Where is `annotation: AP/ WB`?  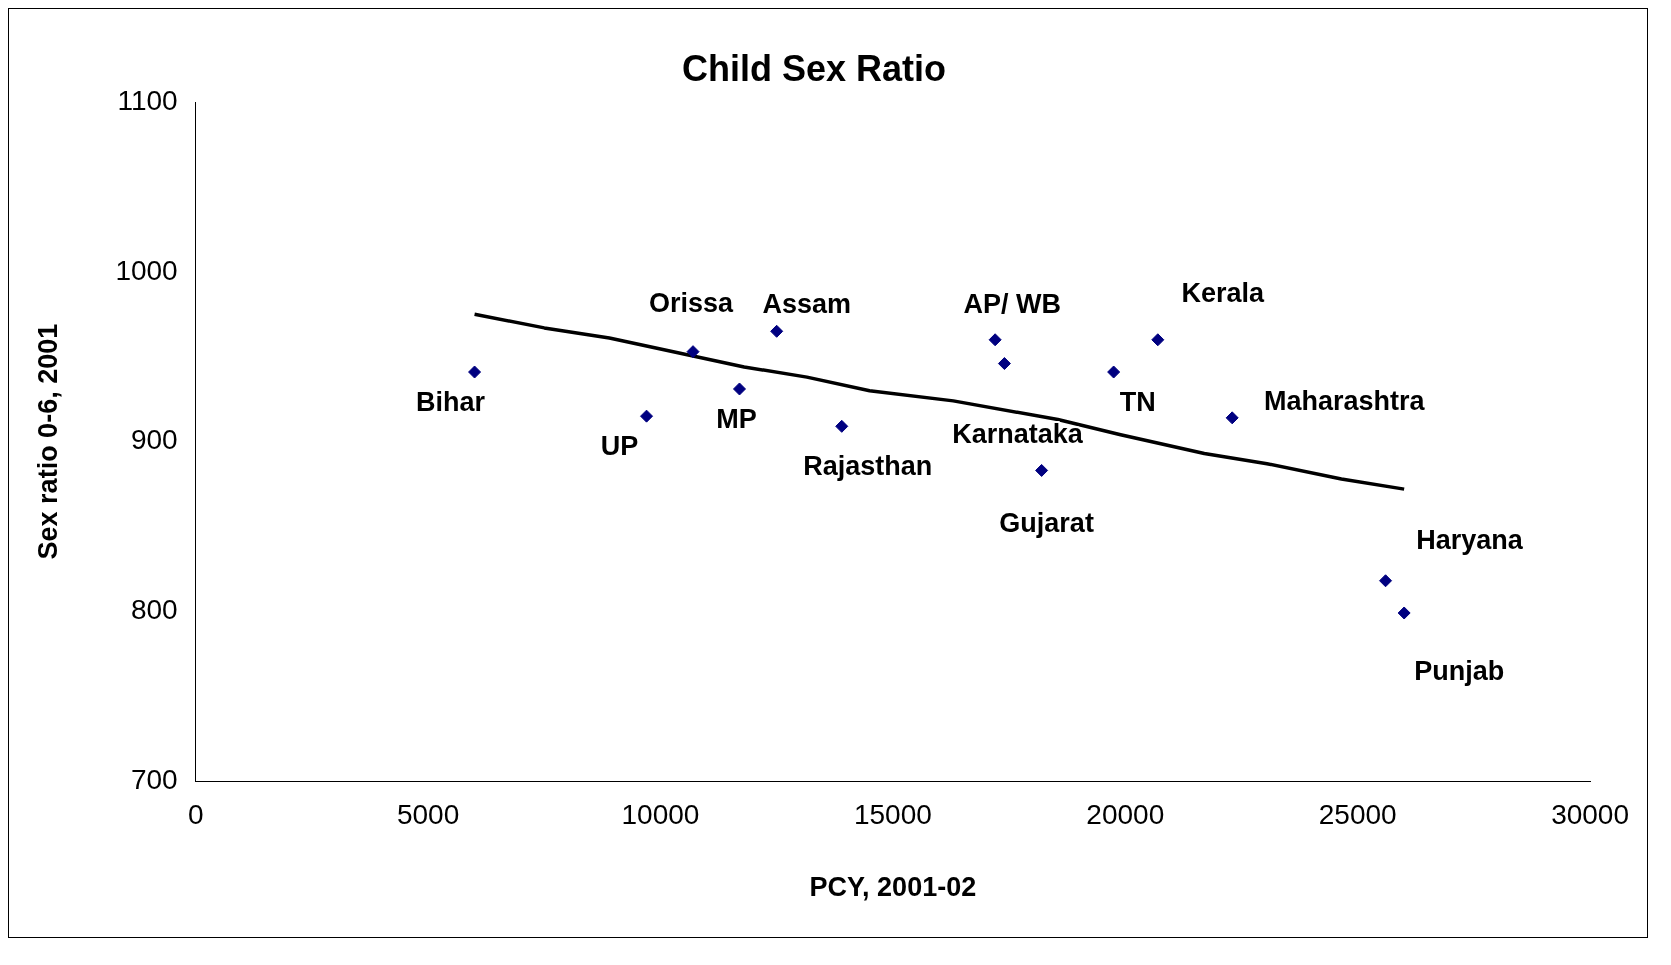 annotation: AP/ WB is located at coordinates (1012, 304).